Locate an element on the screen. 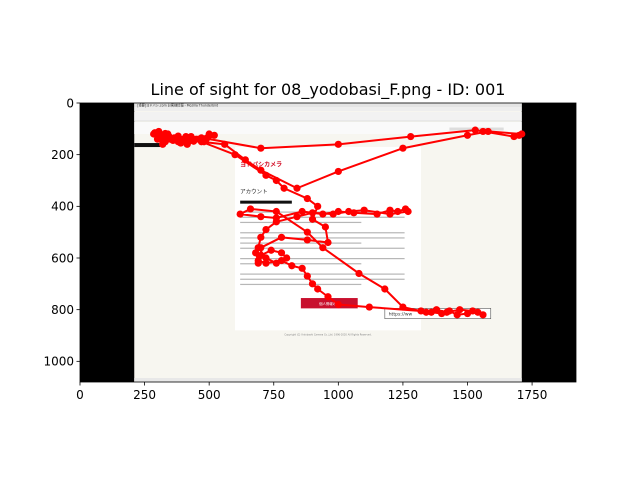 This screenshot has width=640, height=480. y-tick-label: 400 is located at coordinates (62, 207).